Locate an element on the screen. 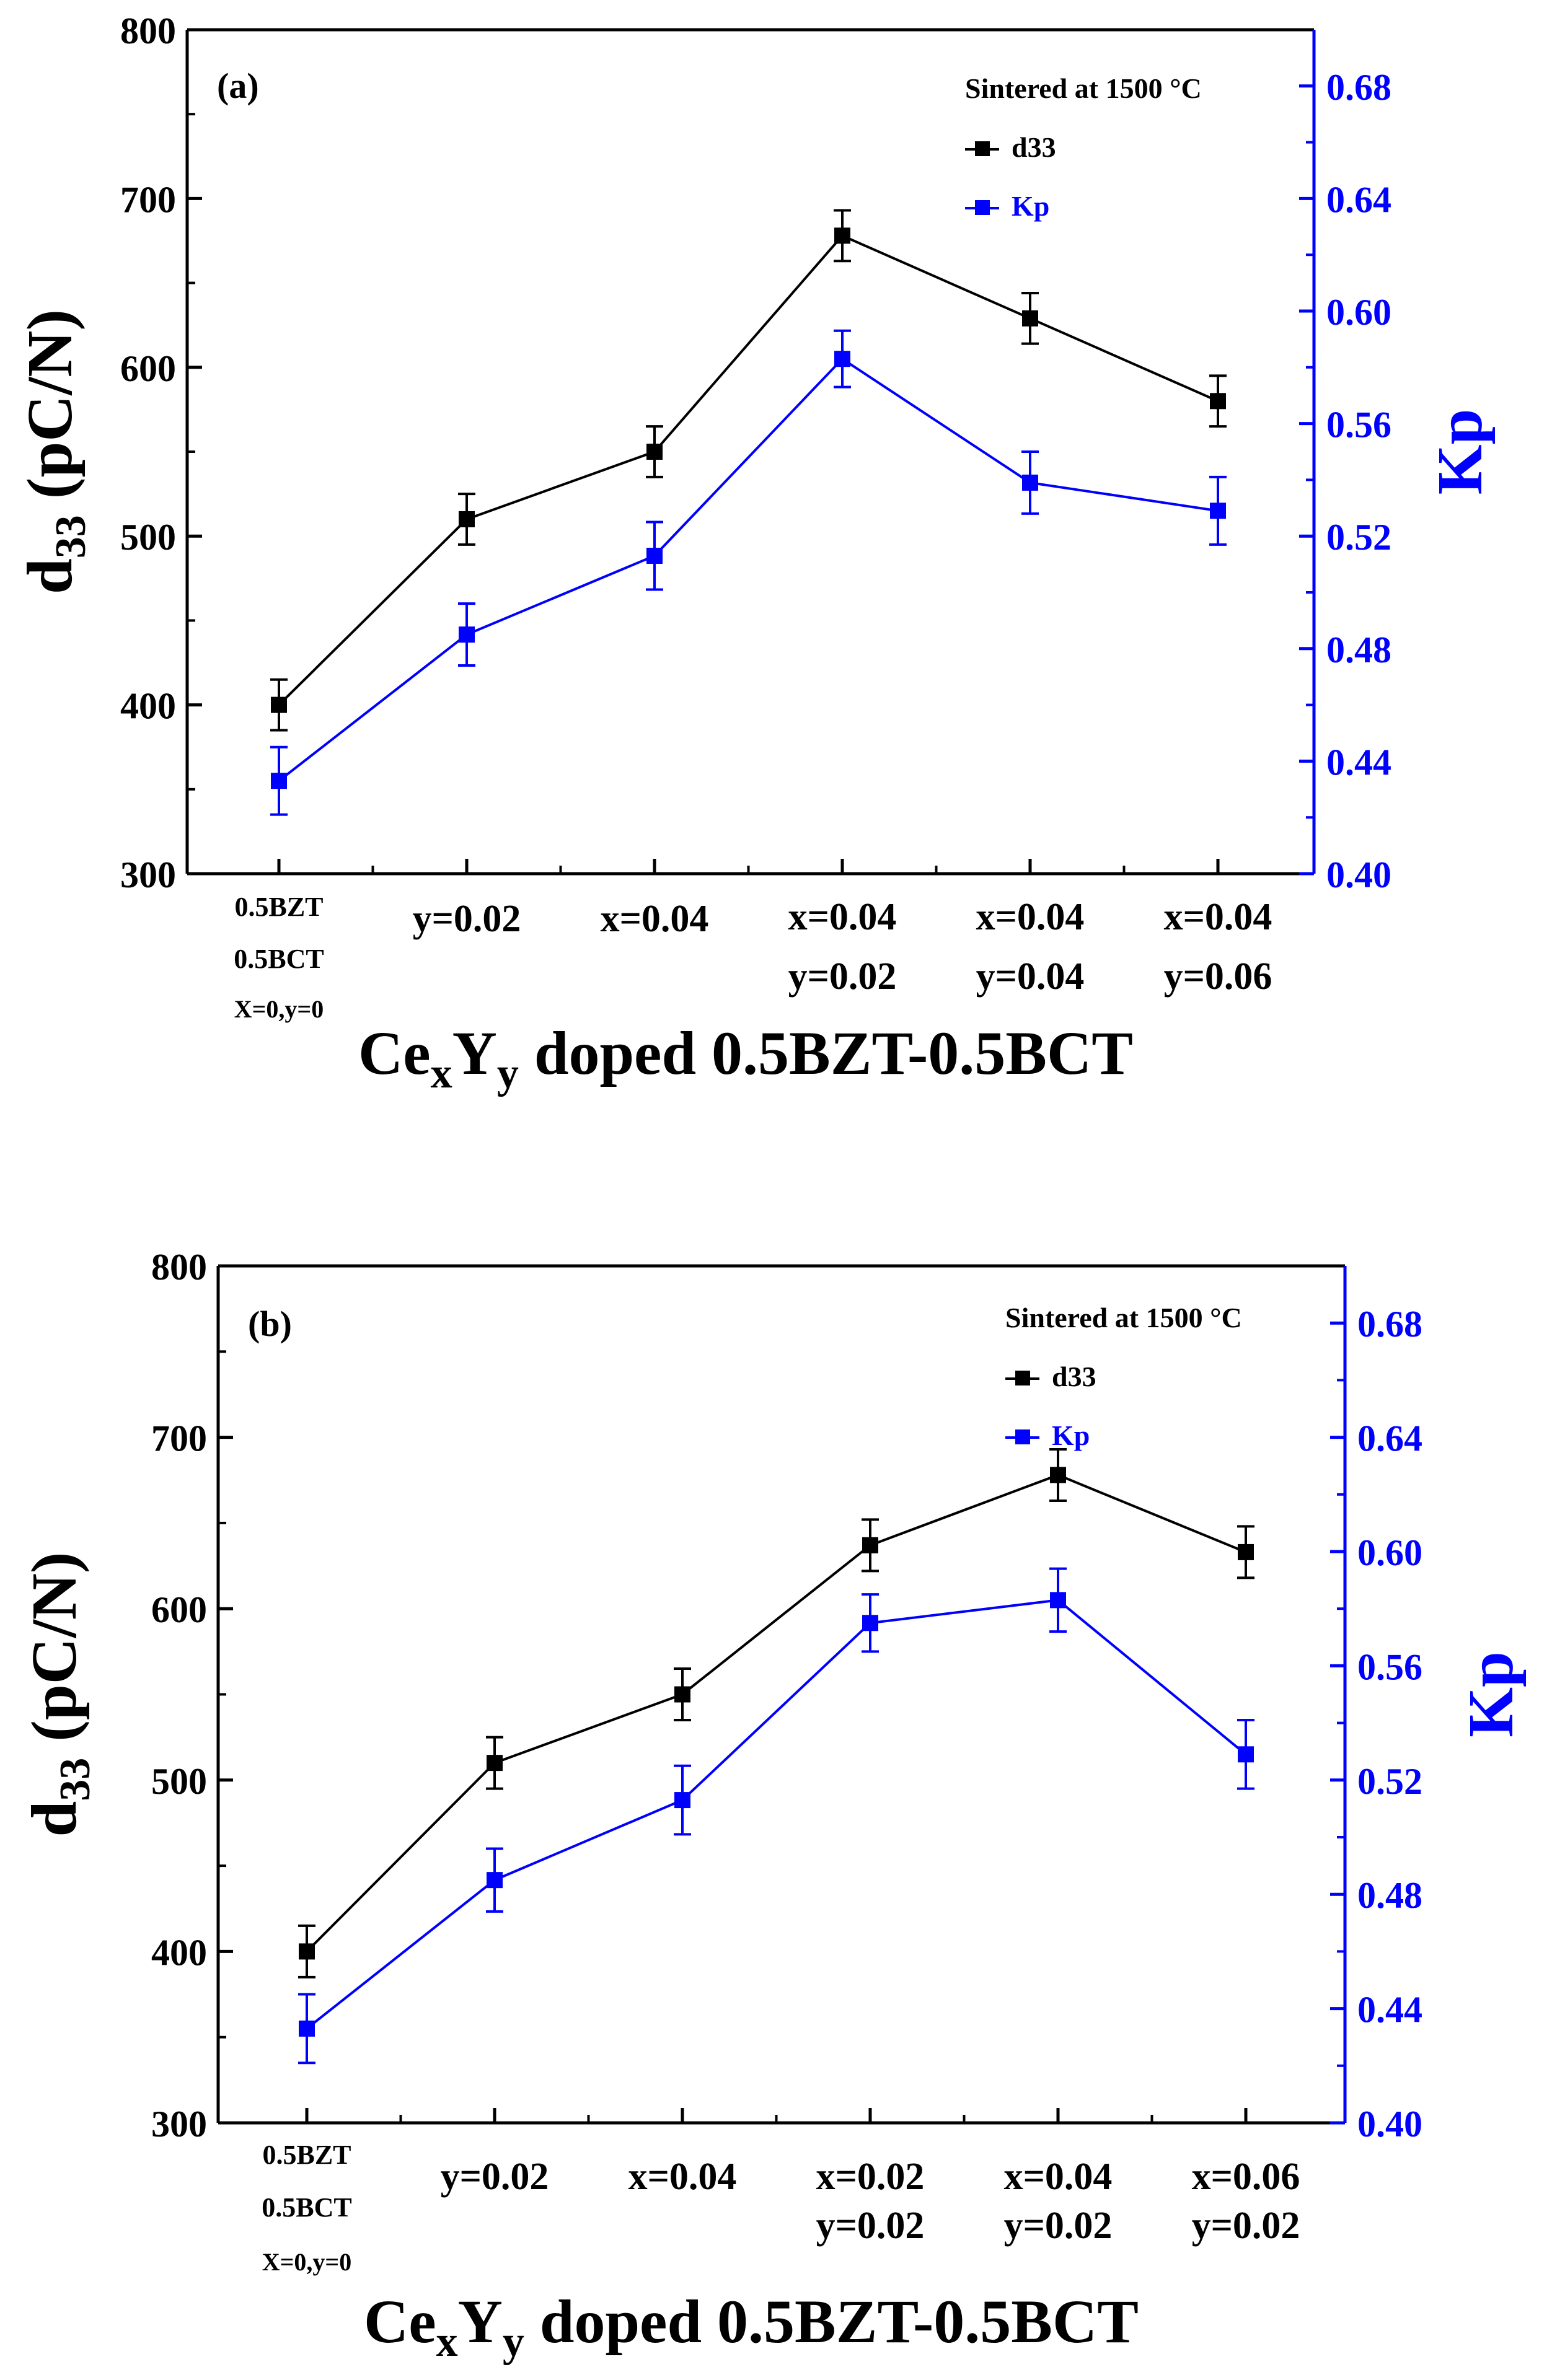  x-tick-label: x=0.02 is located at coordinates (870, 2177).